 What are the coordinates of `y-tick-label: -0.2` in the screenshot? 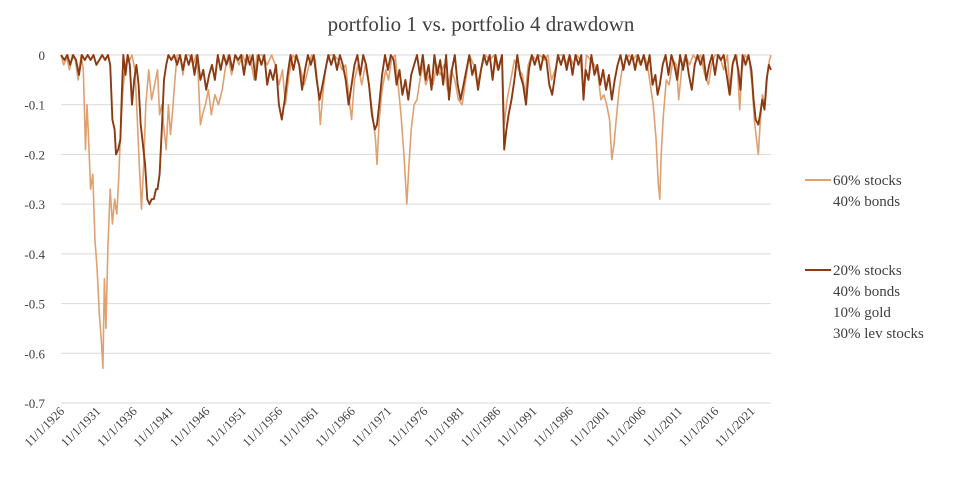 It's located at (34, 154).